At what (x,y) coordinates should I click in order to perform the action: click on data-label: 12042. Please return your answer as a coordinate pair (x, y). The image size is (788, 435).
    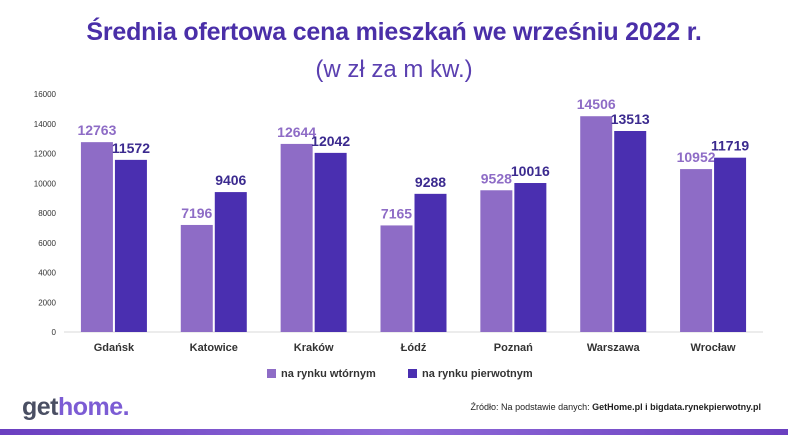
    Looking at the image, I should click on (330, 141).